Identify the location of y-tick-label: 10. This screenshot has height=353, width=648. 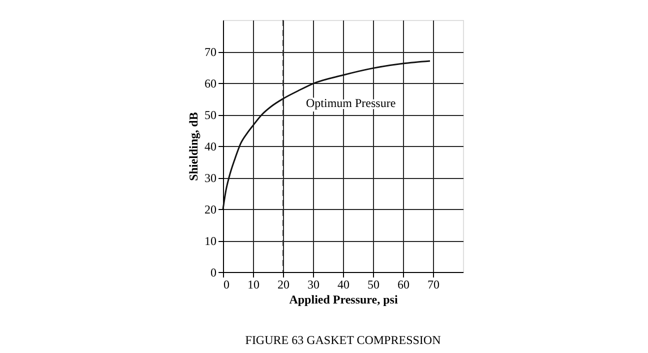
(210, 241).